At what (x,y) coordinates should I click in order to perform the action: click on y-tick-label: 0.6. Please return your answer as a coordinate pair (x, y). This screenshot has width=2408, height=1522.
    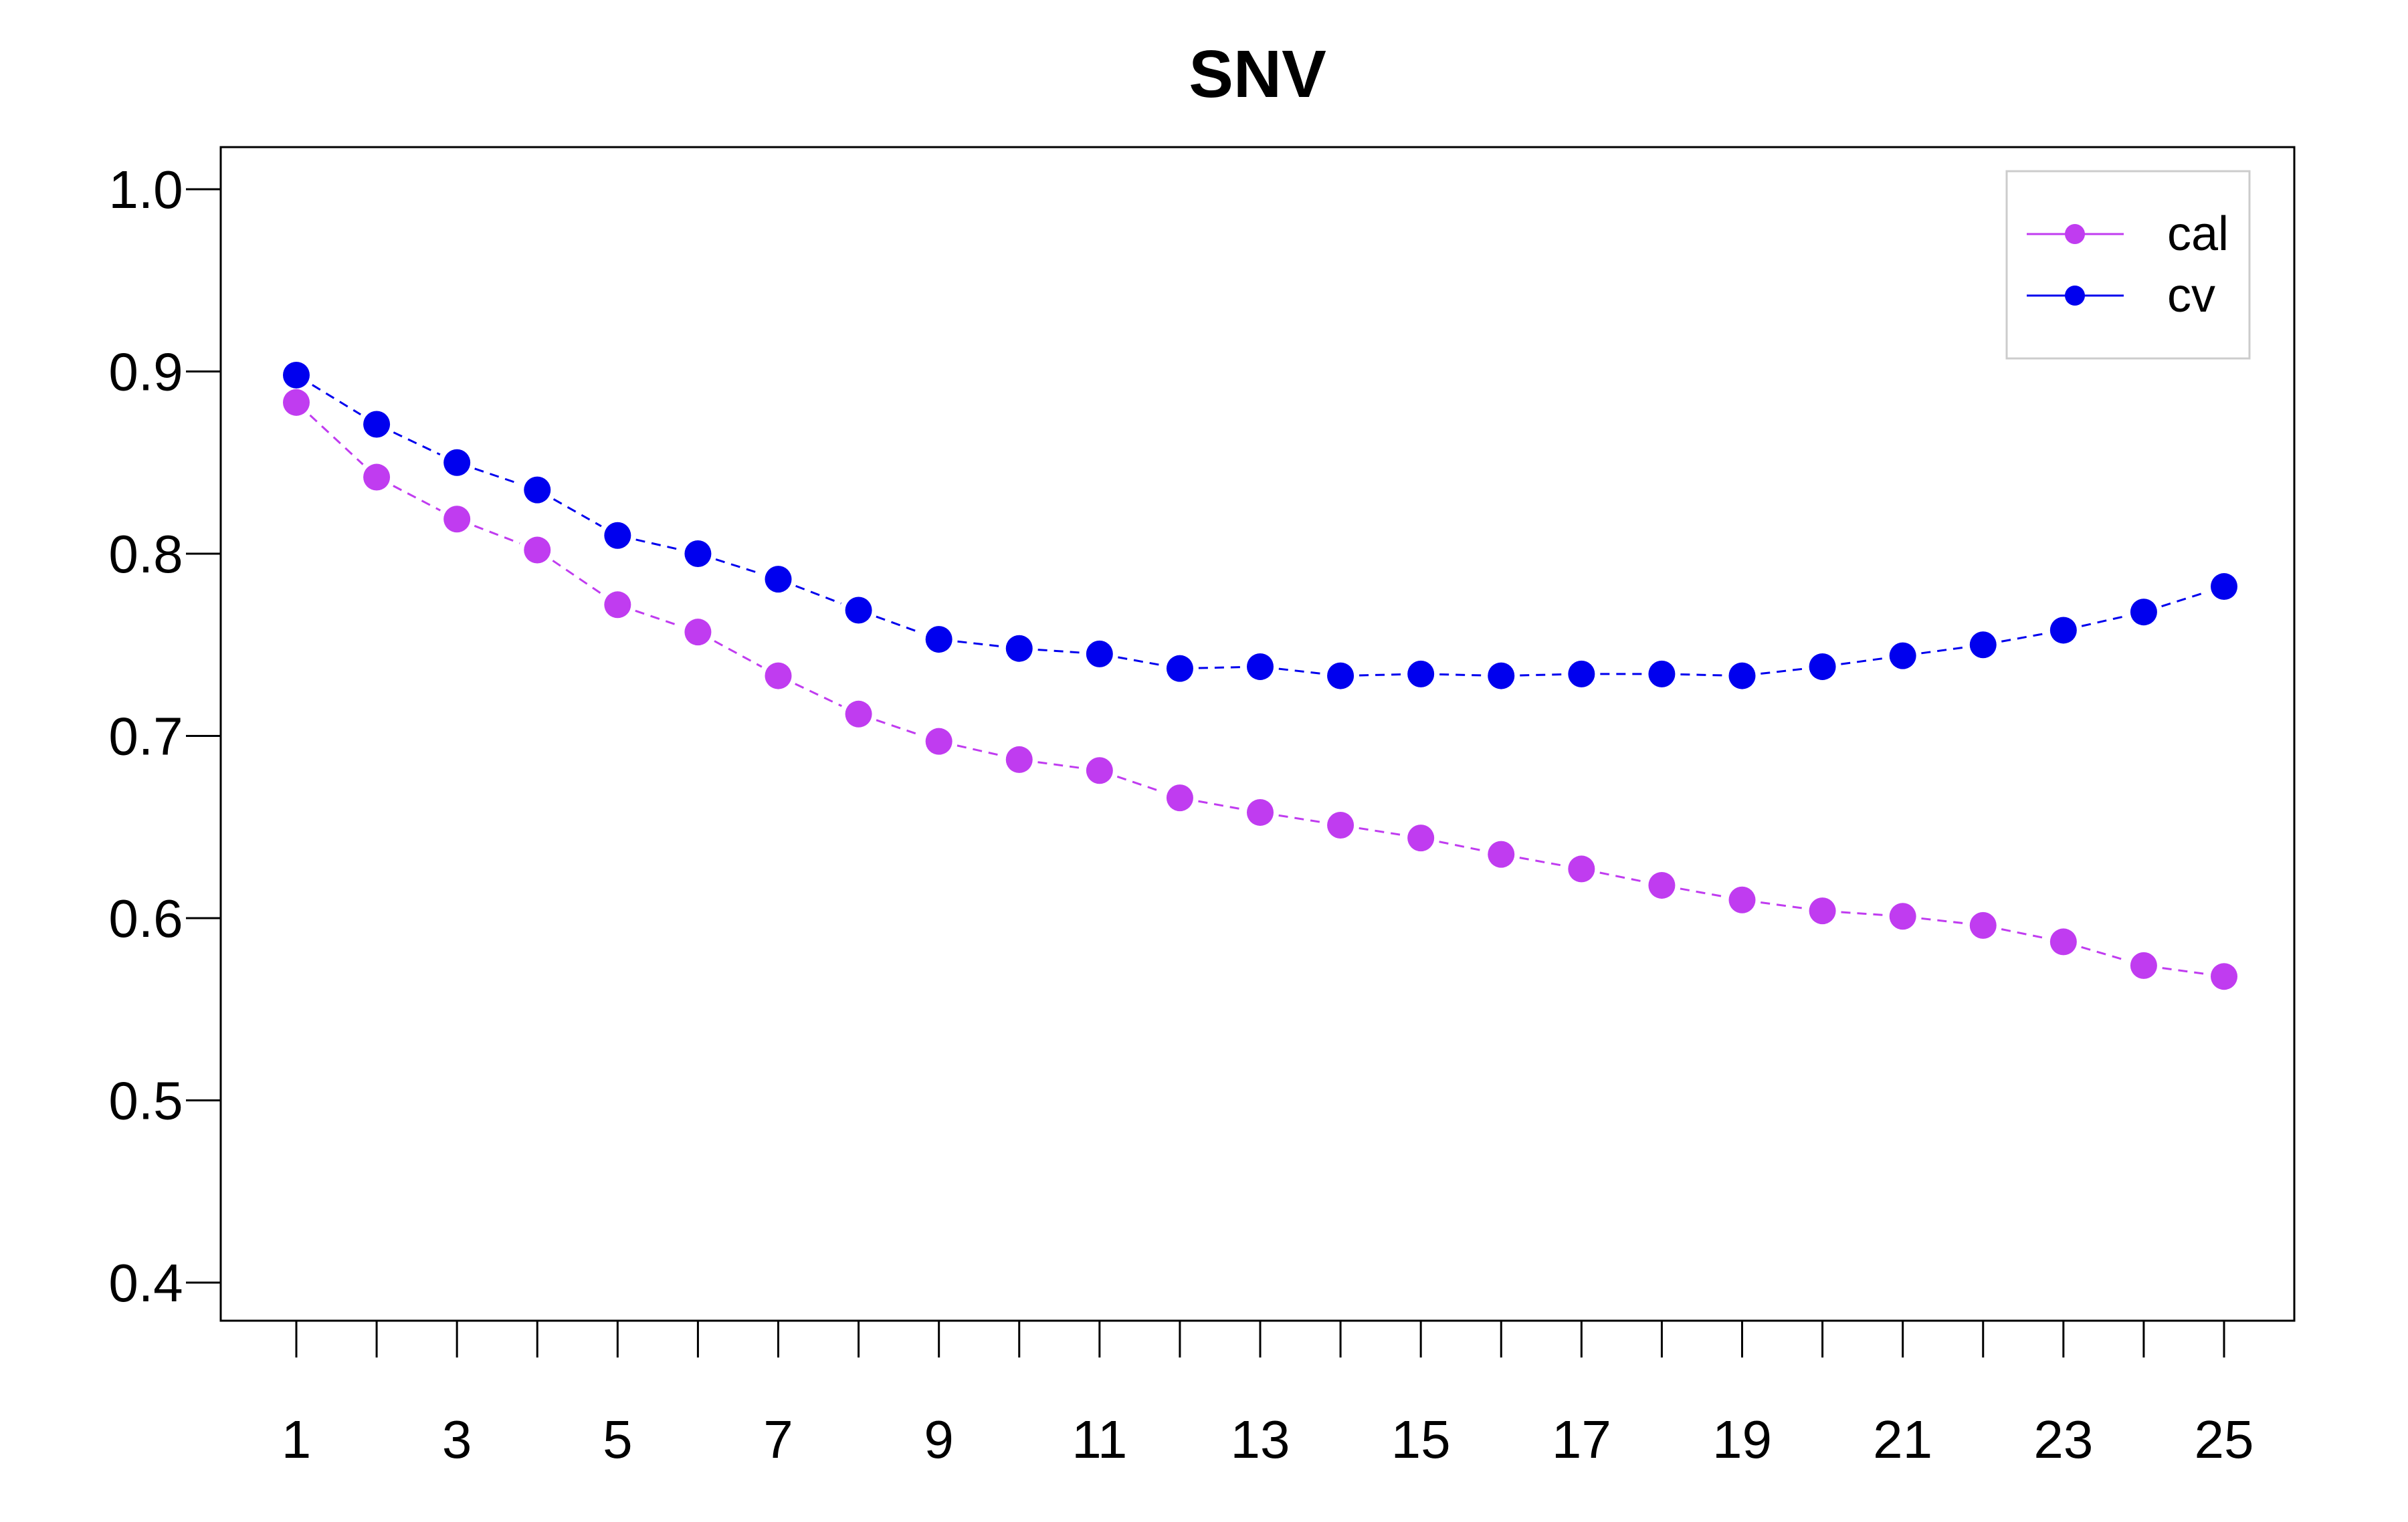
    Looking at the image, I should click on (145, 918).